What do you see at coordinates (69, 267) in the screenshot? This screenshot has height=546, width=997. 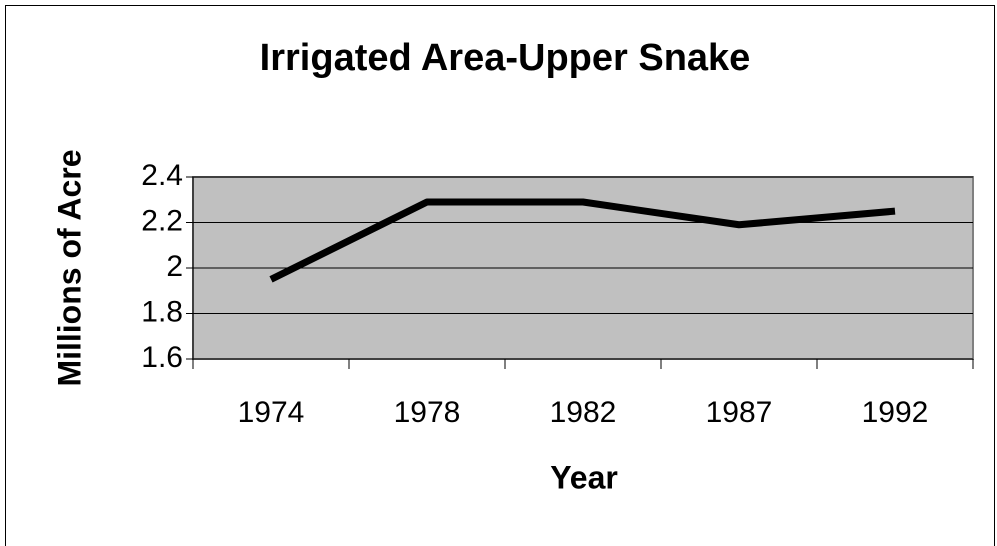 I see `y-axis-title: Millions of Acre` at bounding box center [69, 267].